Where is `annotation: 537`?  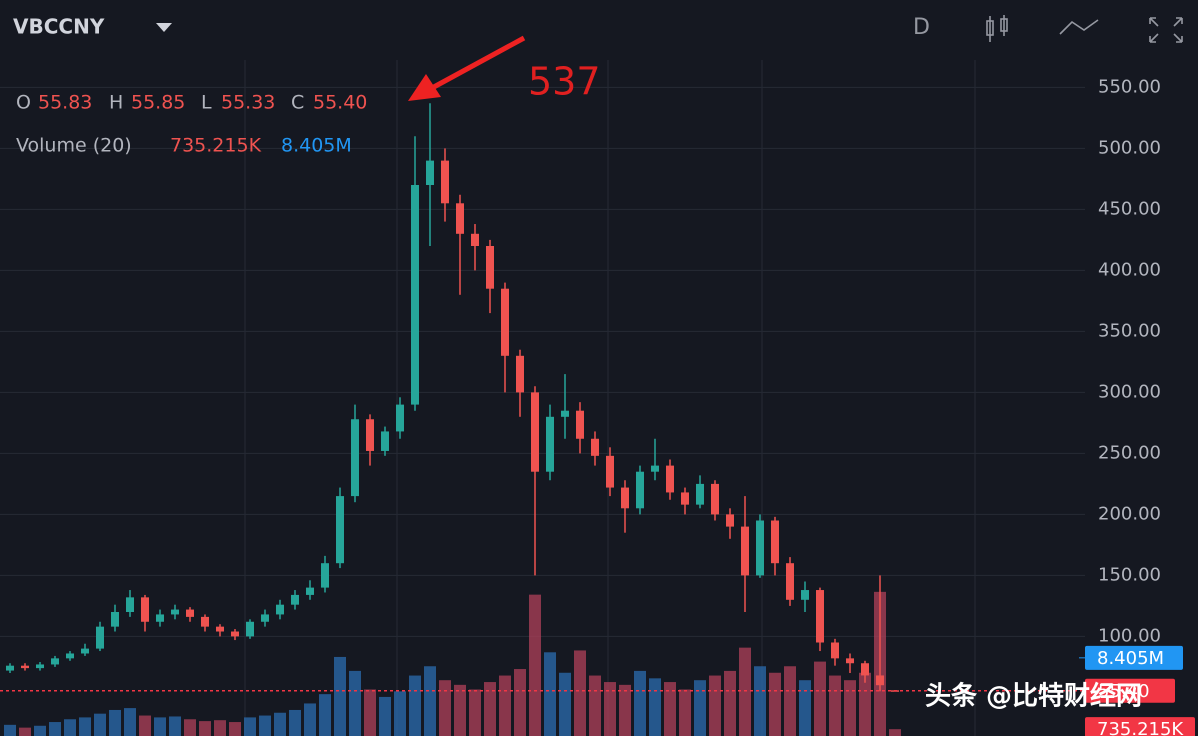
annotation: 537 is located at coordinates (564, 82).